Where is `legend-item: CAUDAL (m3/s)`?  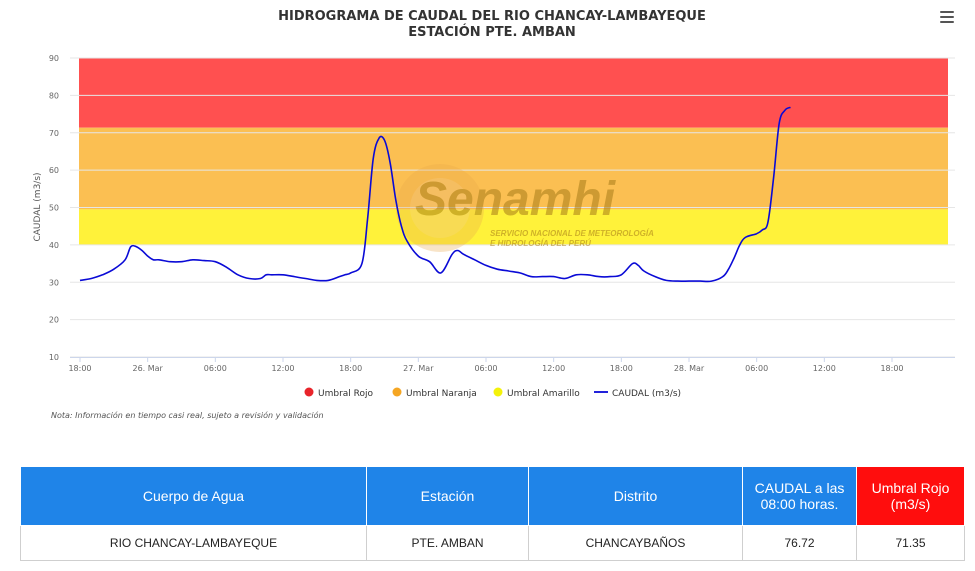
legend-item: CAUDAL (m3/s) is located at coordinates (637, 394).